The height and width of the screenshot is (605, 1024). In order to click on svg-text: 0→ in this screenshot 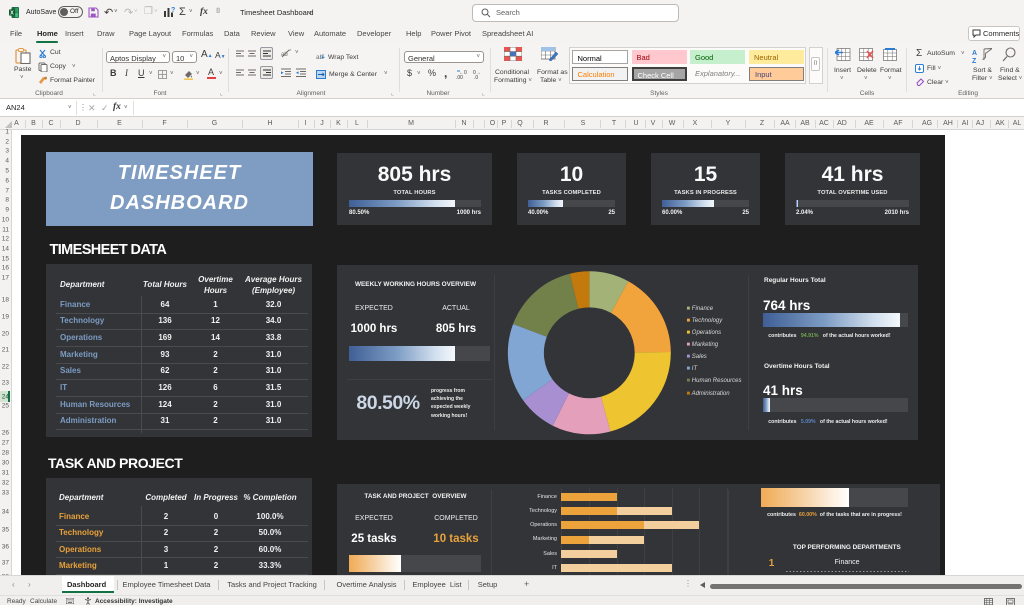, I will do `click(477, 73)`.